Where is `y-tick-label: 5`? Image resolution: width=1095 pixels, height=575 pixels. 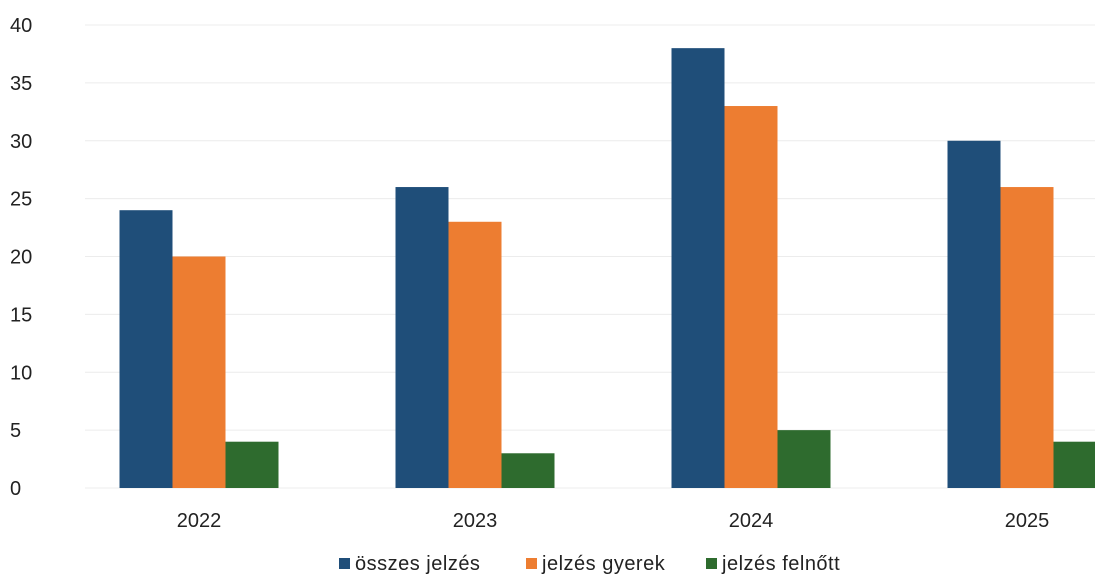 y-tick-label: 5 is located at coordinates (15, 431).